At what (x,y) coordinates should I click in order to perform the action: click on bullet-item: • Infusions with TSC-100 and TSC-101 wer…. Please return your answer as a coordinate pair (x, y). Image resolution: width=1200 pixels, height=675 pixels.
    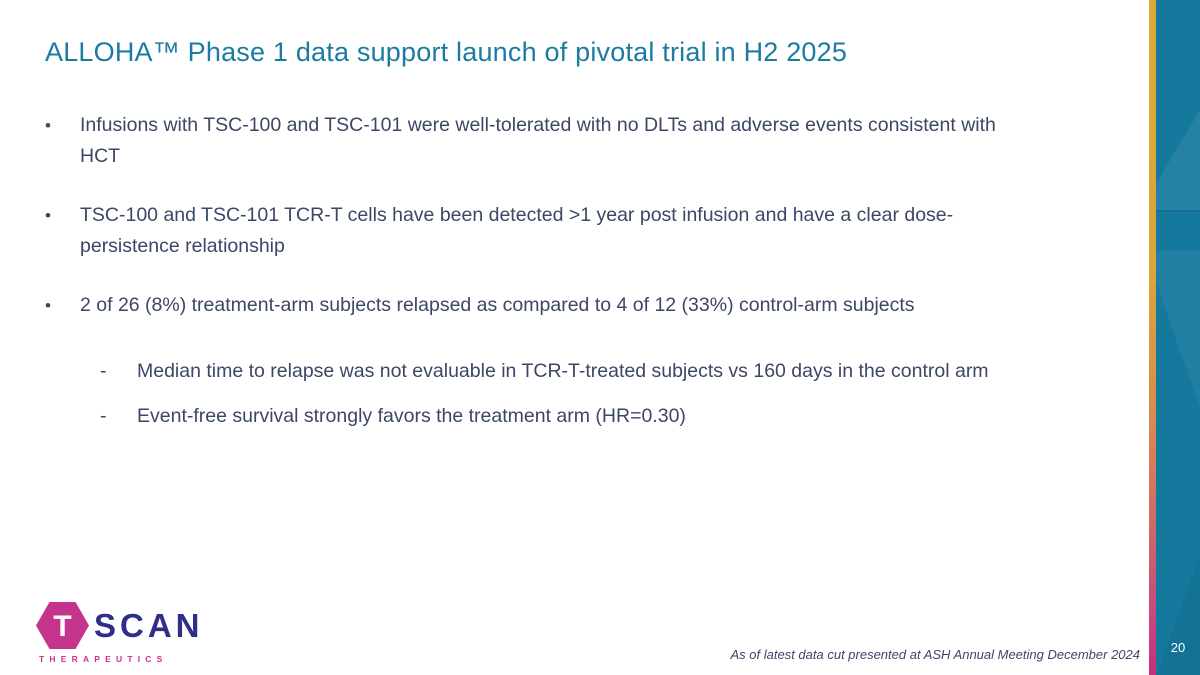
    Looking at the image, I should click on (587, 141).